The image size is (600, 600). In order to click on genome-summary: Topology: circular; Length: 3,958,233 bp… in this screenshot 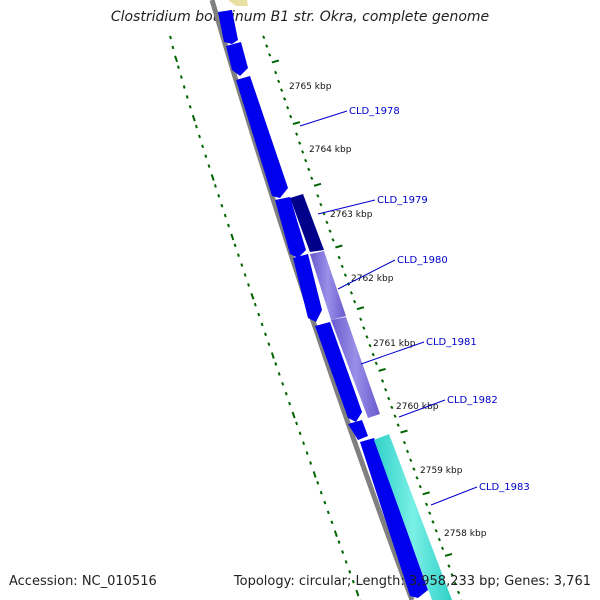, I will do `click(412, 581)`.